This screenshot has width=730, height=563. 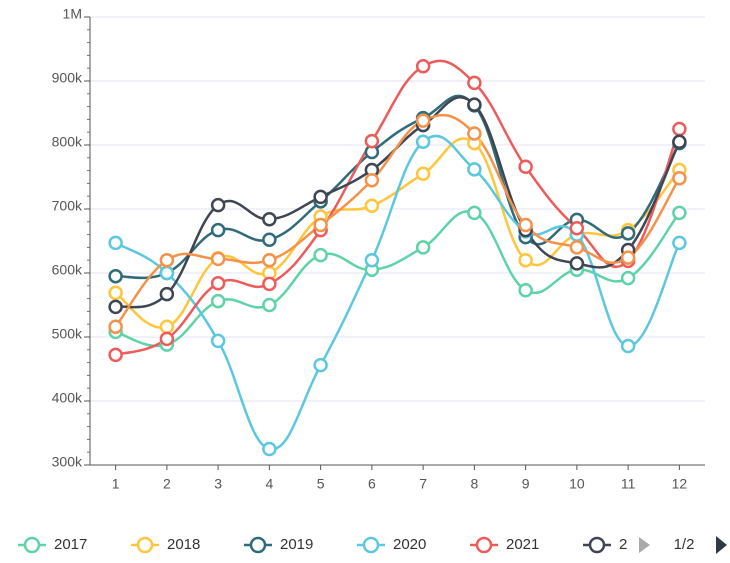 I want to click on legend-next, so click(x=721, y=545).